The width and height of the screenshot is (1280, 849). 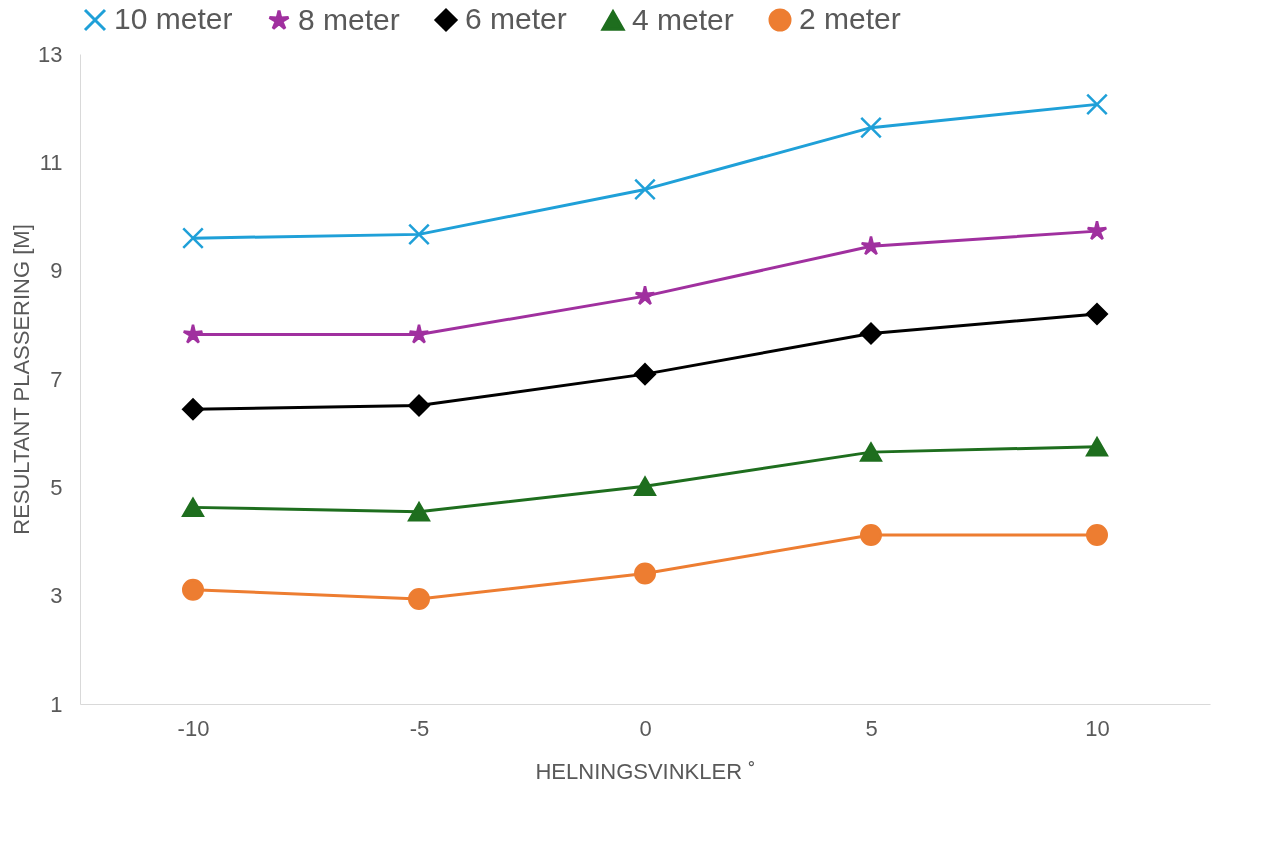 What do you see at coordinates (645, 771) in the screenshot?
I see `x-axis-title: HELNINGSVINKLER ˚` at bounding box center [645, 771].